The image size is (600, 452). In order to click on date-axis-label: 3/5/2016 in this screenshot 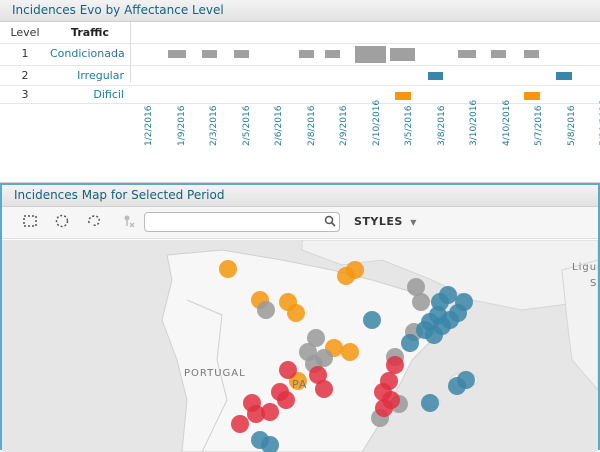, I will do `click(409, 125)`.